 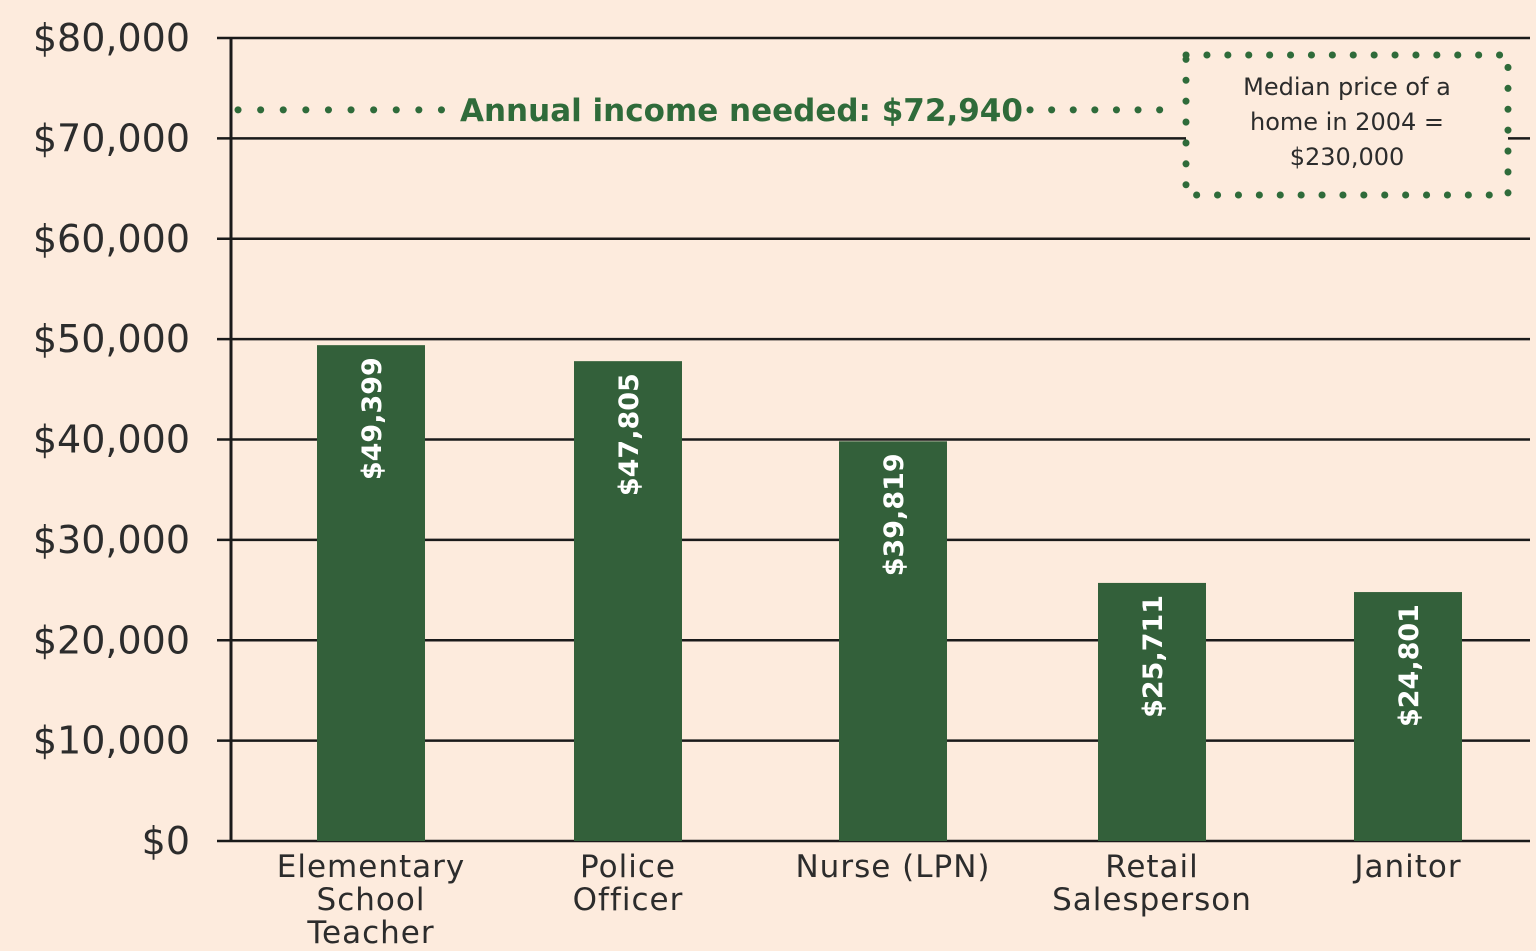 What do you see at coordinates (371, 867) in the screenshot?
I see `x-category-label: Elementary` at bounding box center [371, 867].